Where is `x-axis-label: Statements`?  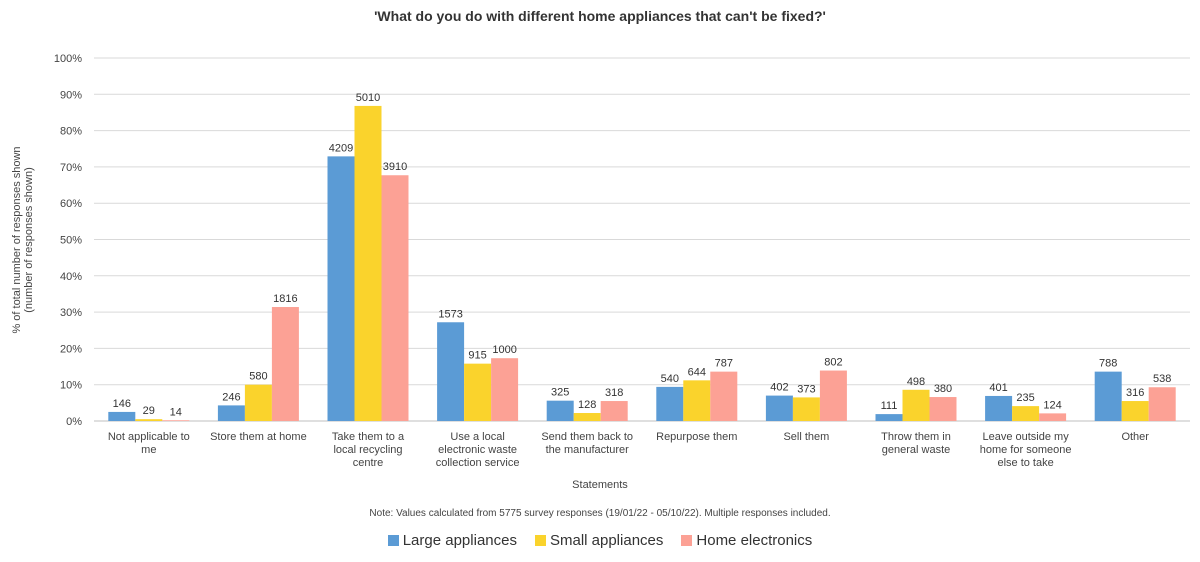
x-axis-label: Statements is located at coordinates (600, 485).